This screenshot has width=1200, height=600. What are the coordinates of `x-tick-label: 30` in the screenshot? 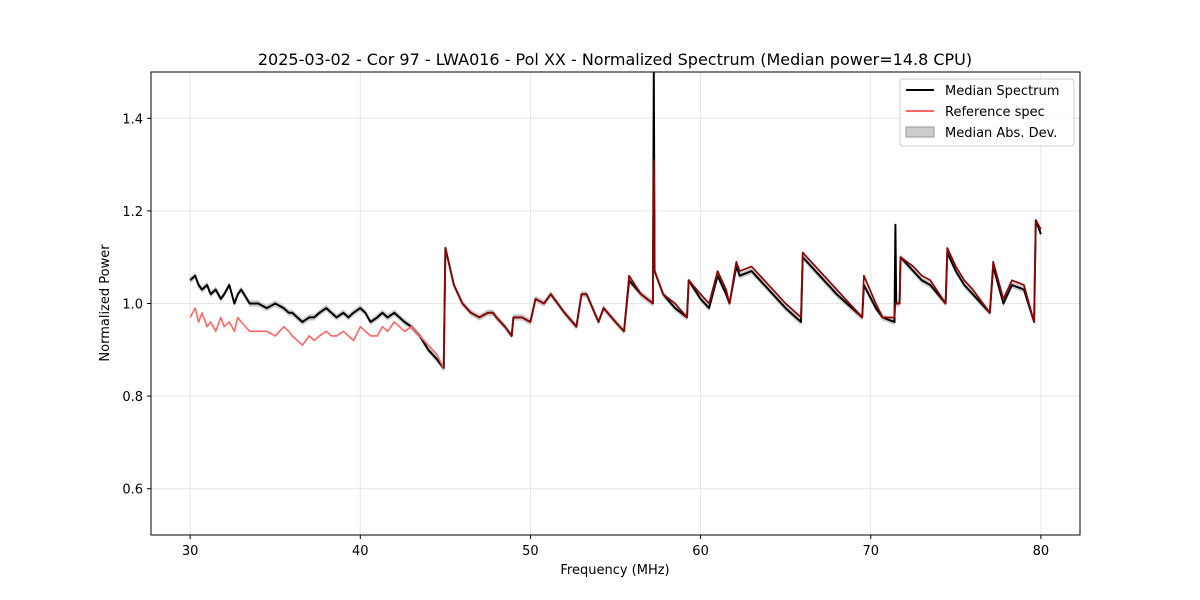 It's located at (190, 551).